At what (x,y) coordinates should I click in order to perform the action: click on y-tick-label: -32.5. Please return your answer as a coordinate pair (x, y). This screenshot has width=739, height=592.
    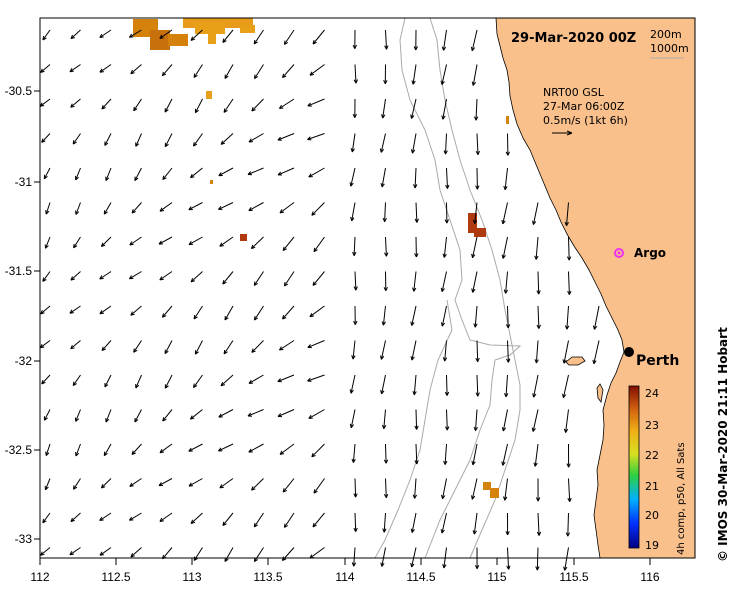
    Looking at the image, I should click on (19, 450).